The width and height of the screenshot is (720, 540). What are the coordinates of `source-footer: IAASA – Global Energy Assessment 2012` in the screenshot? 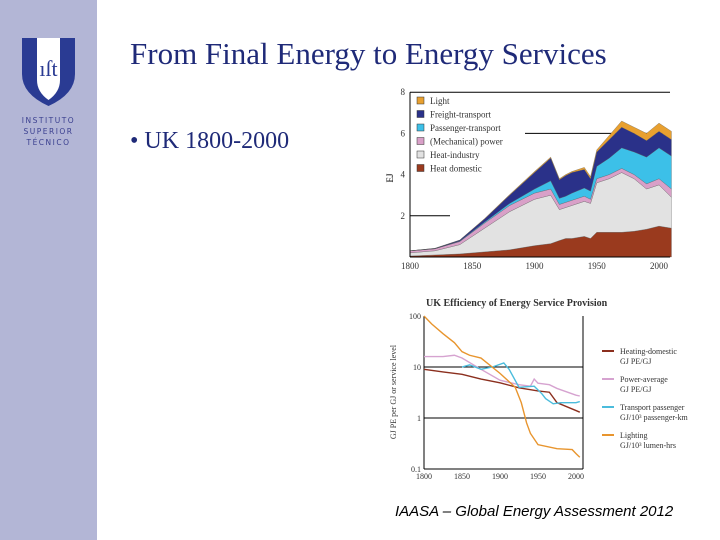 It's located at (534, 511).